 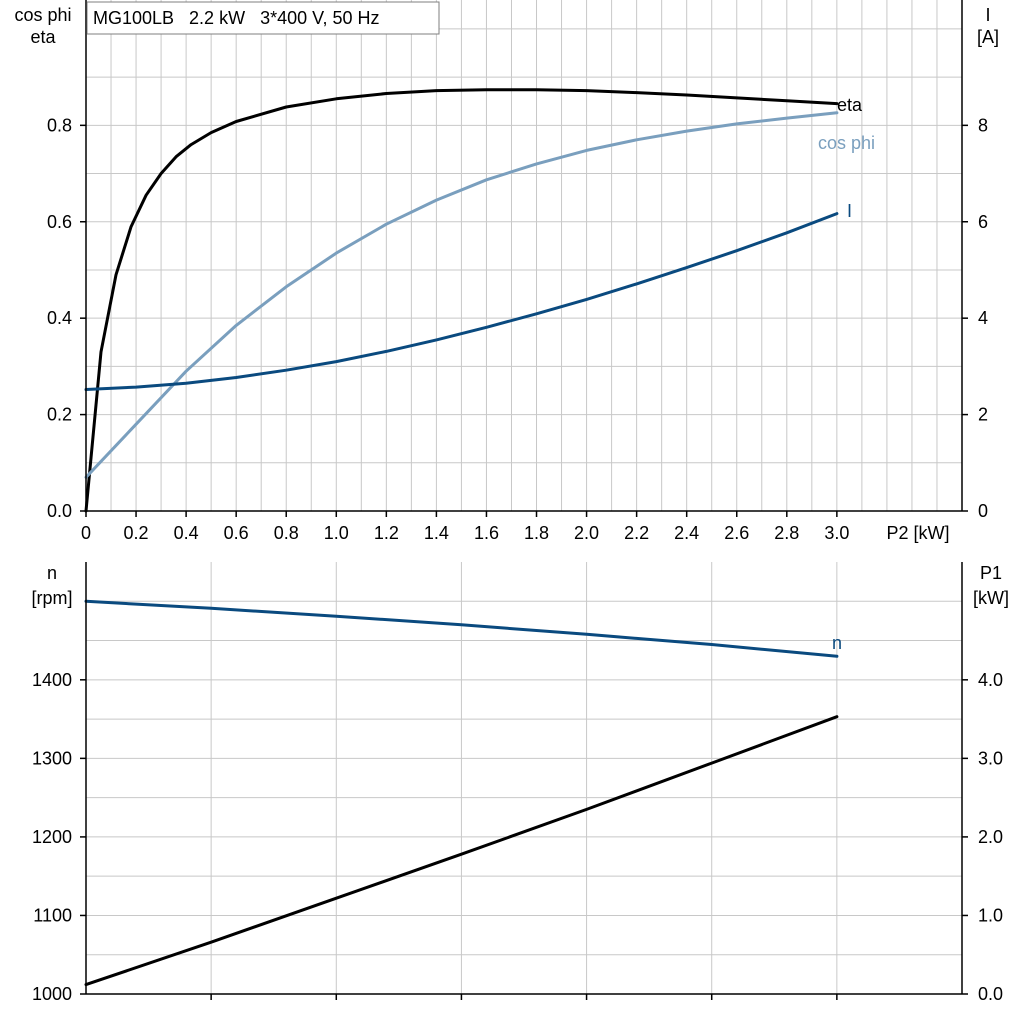 I want to click on y-left-tick-label: 0.2, so click(x=59, y=415).